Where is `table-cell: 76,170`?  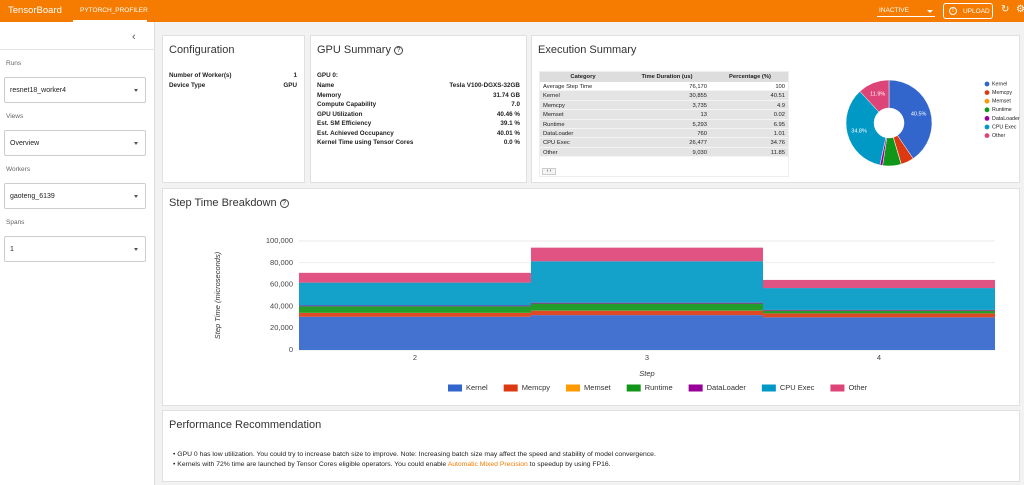 table-cell: 76,170 is located at coordinates (698, 87).